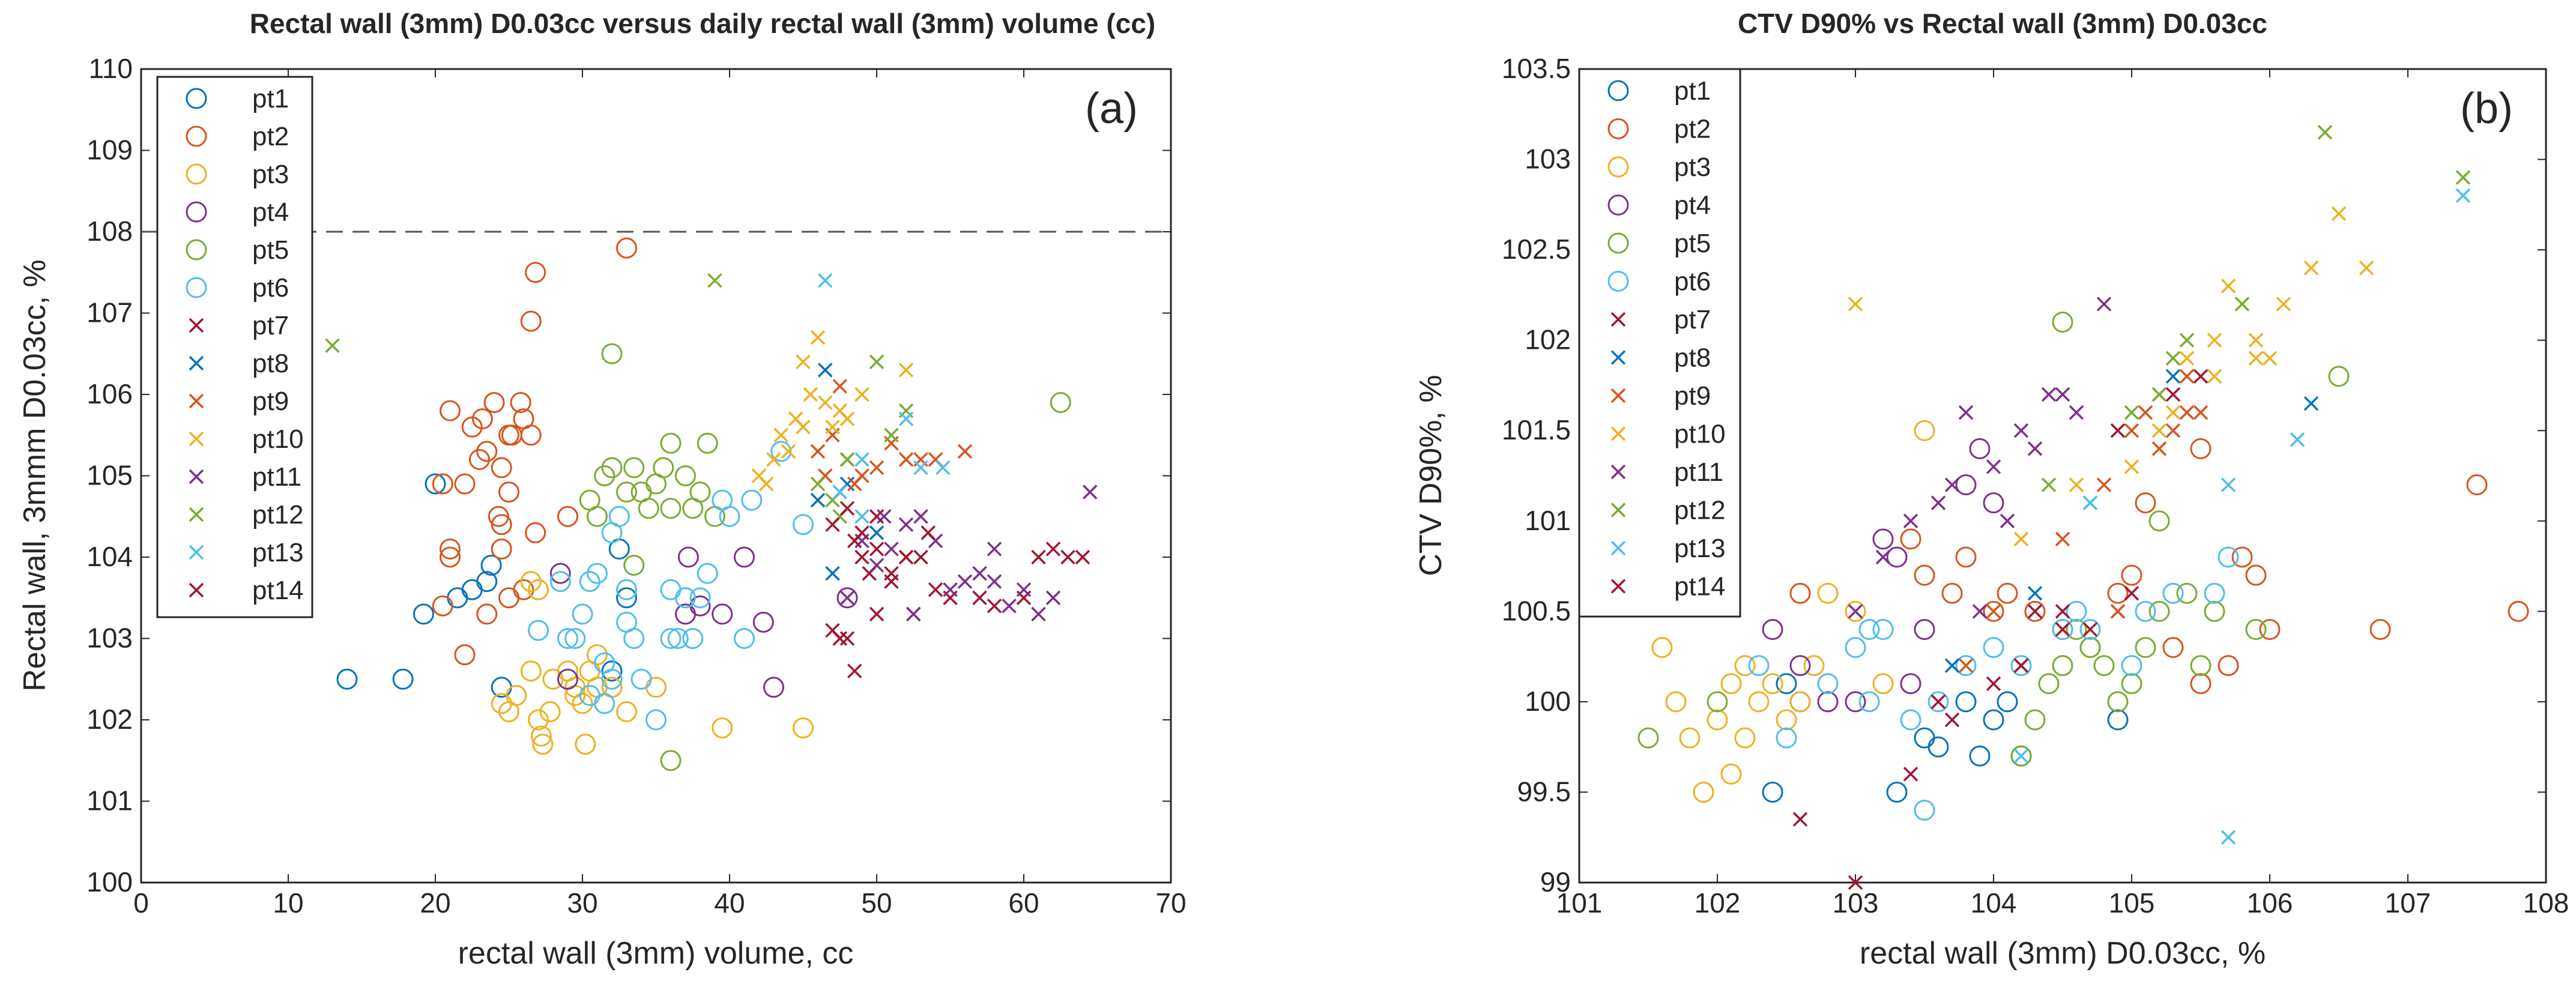  What do you see at coordinates (968, 553) in the screenshot?
I see `series-pt11` at bounding box center [968, 553].